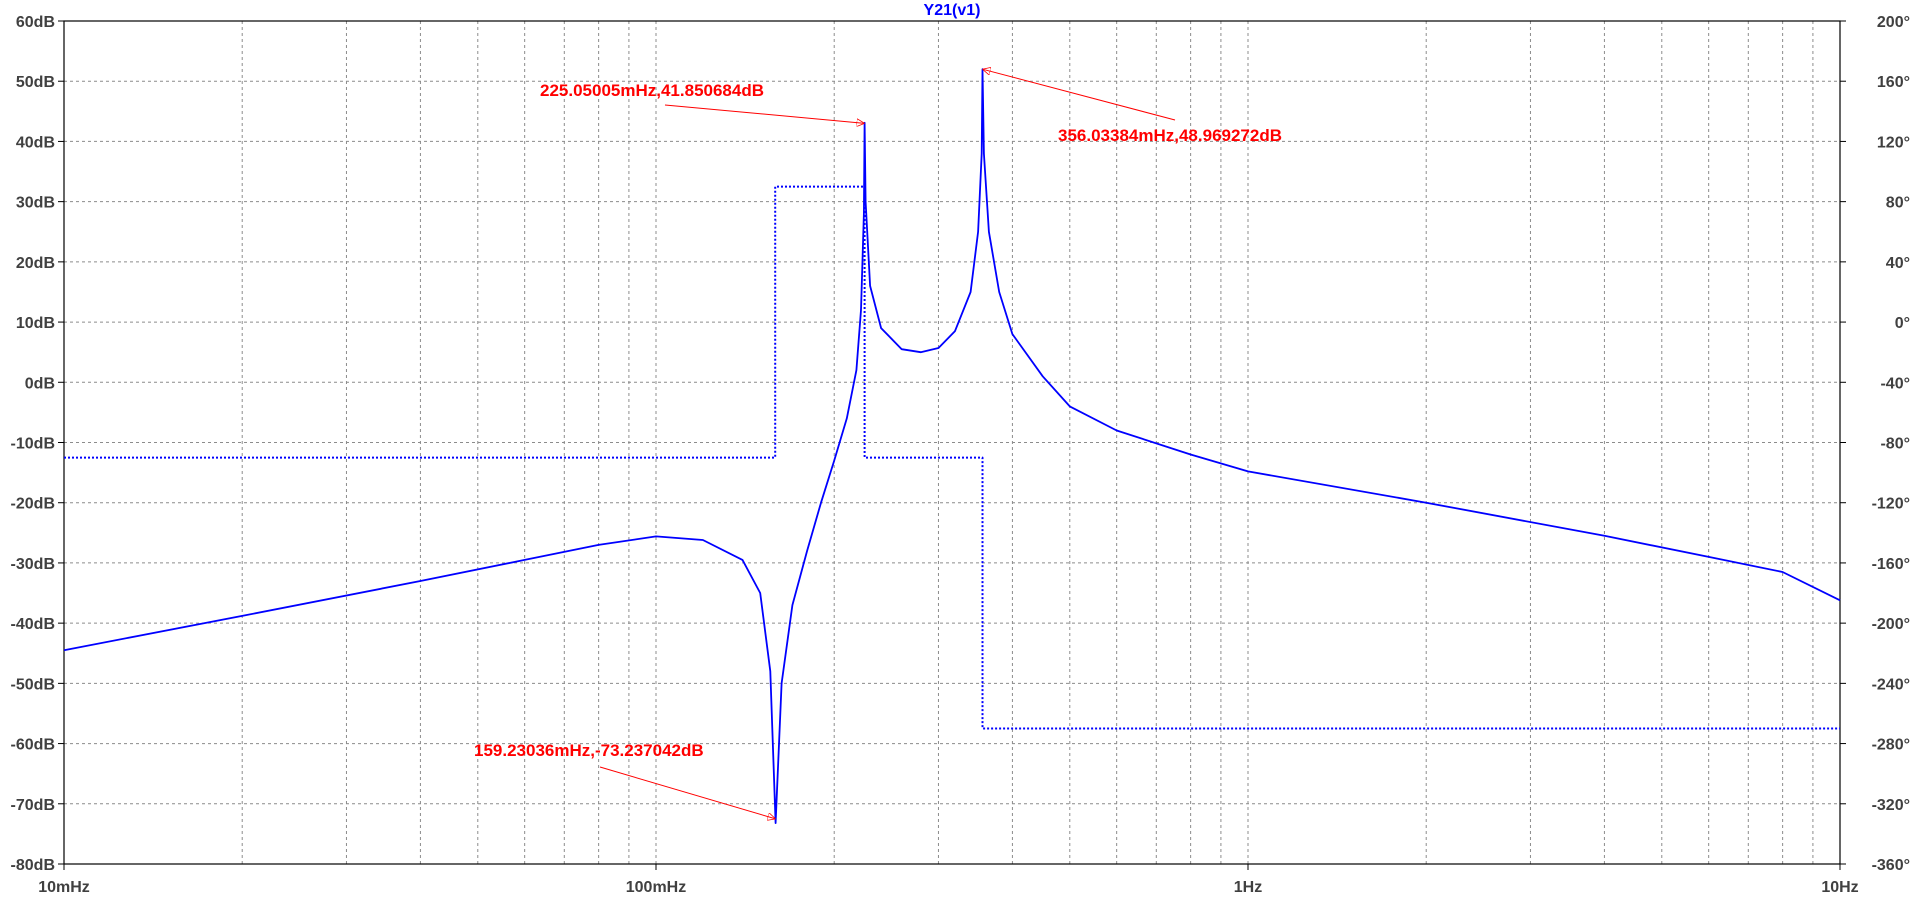  What do you see at coordinates (1895, 444) in the screenshot?
I see `y2-tick-label: -80°` at bounding box center [1895, 444].